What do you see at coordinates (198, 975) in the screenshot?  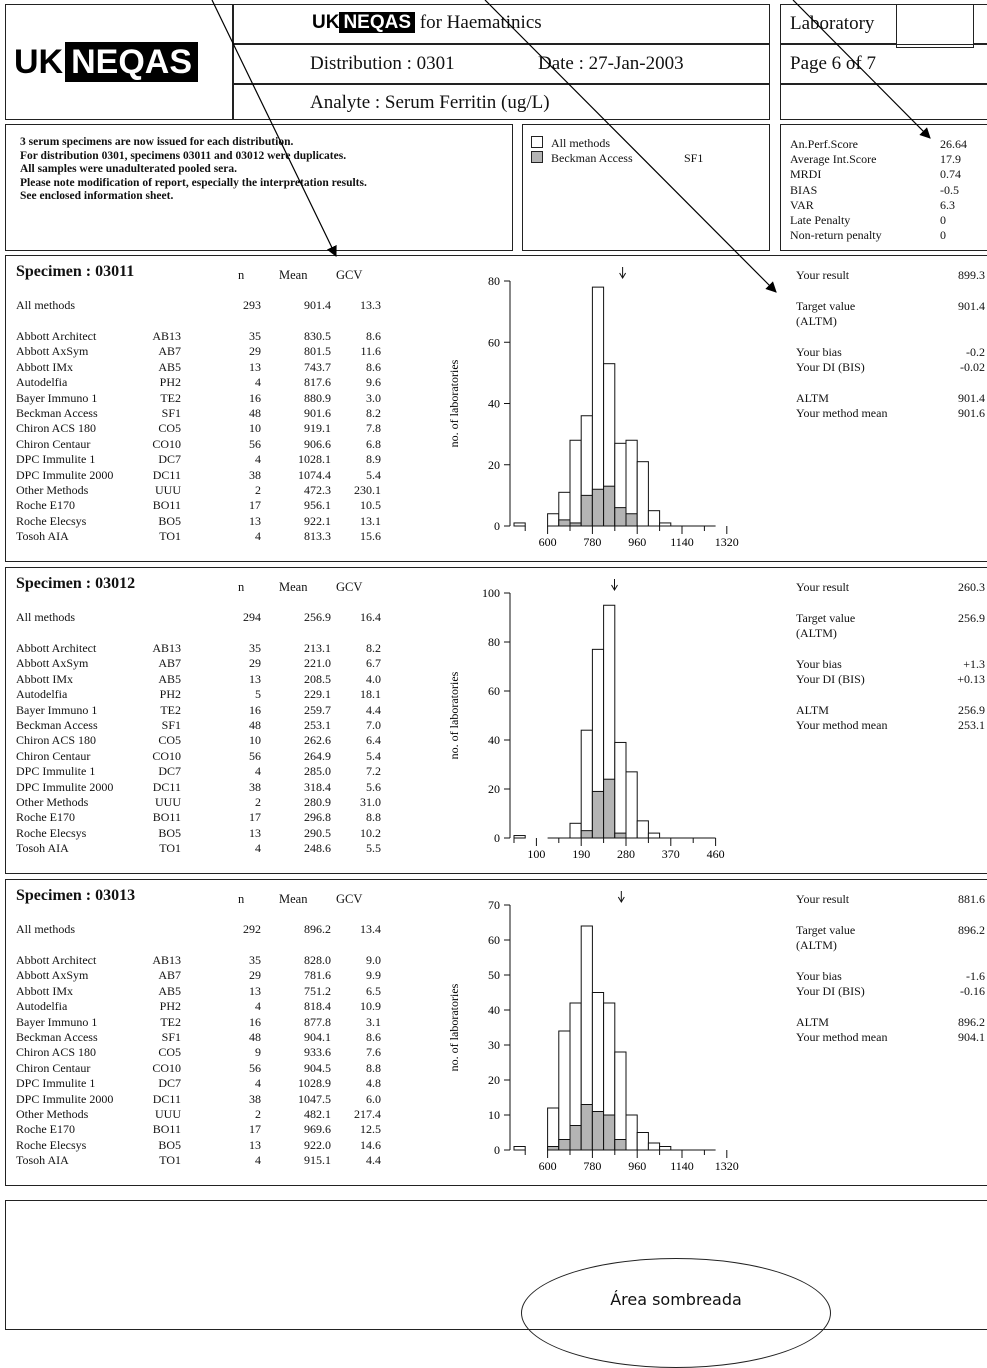 I see `table-row: Abbott AxSym AB7 29 781.6 9.9` at bounding box center [198, 975].